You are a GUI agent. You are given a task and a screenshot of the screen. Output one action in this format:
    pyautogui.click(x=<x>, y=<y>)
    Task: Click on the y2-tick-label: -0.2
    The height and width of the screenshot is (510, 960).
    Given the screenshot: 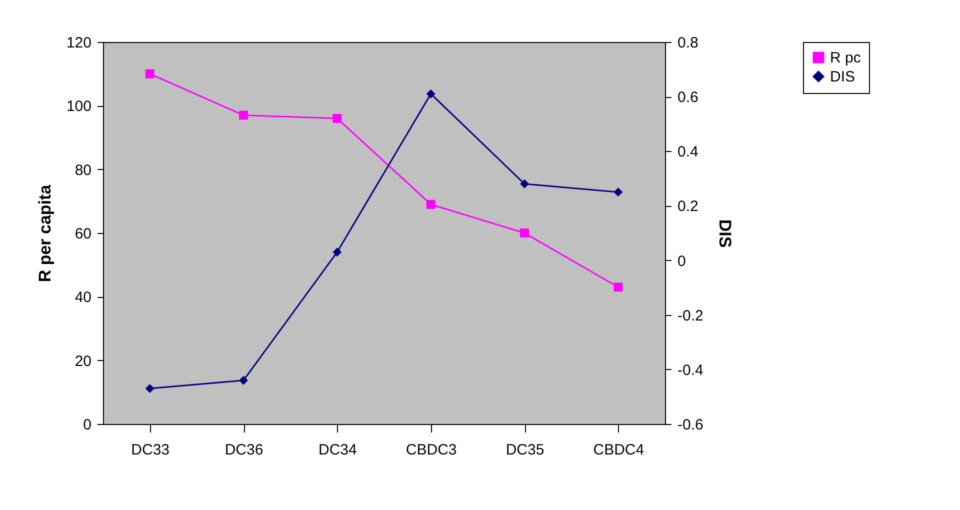 What is the action you would take?
    pyautogui.click(x=691, y=315)
    